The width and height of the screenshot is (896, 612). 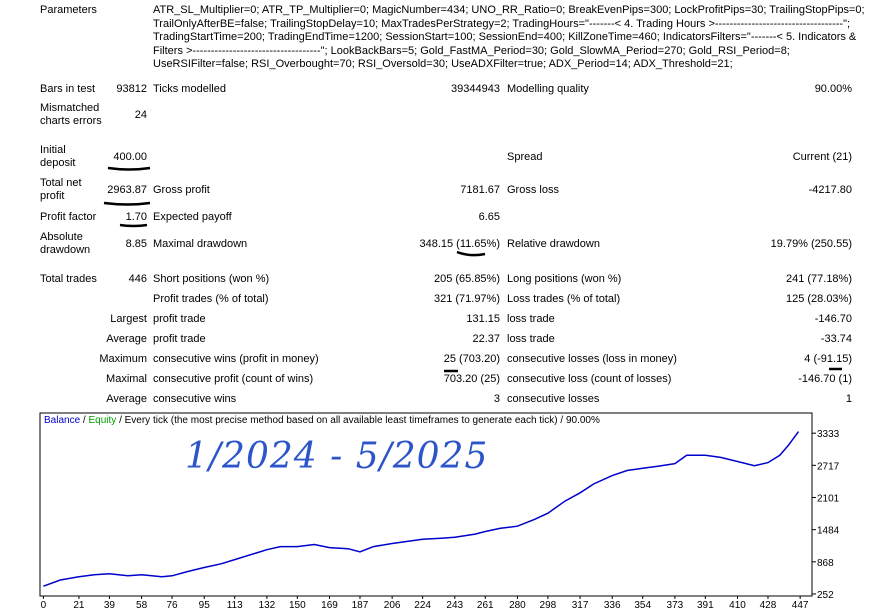 What do you see at coordinates (136, 243) in the screenshot?
I see `row-value: 8.85` at bounding box center [136, 243].